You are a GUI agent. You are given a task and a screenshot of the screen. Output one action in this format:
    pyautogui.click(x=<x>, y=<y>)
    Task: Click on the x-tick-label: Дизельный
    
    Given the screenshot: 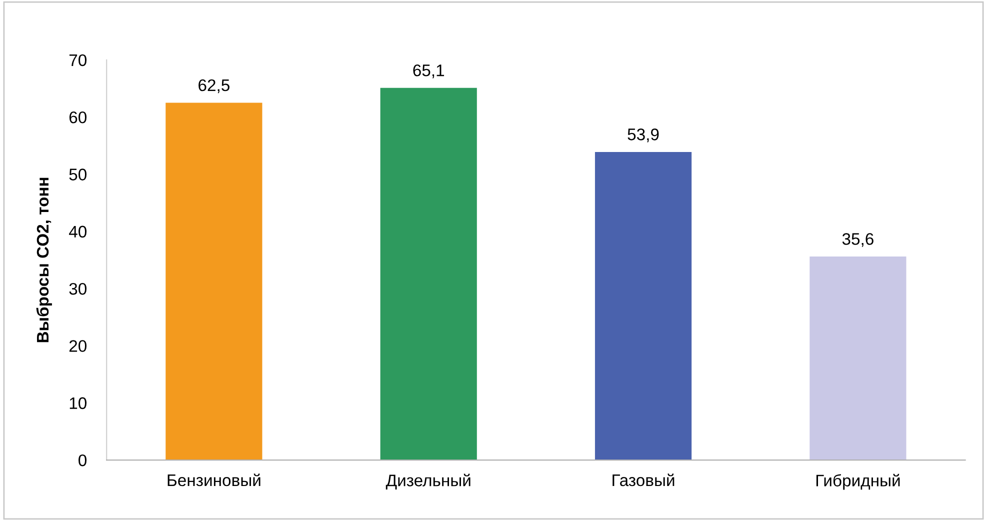 What is the action you would take?
    pyautogui.click(x=428, y=482)
    